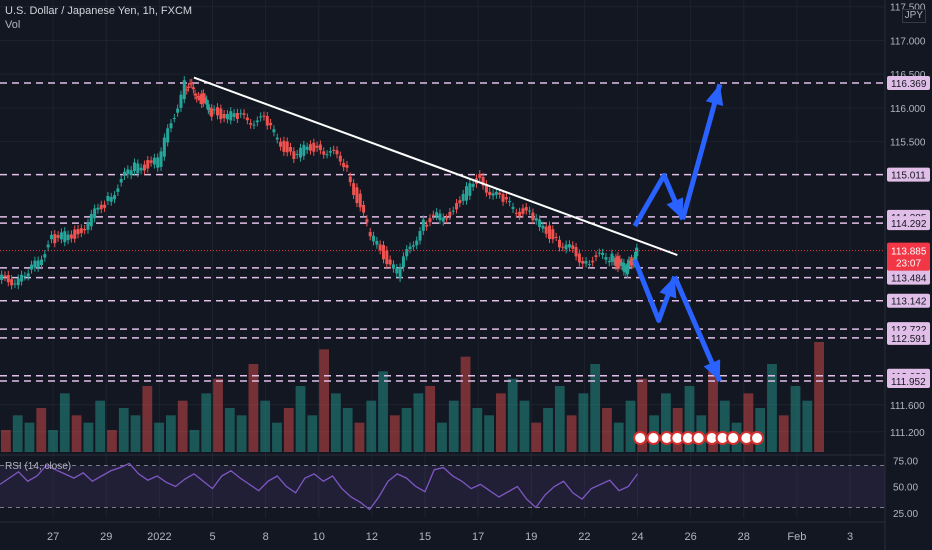 This screenshot has height=550, width=932. I want to click on price-tick-label: 117.500, so click(908, 8).